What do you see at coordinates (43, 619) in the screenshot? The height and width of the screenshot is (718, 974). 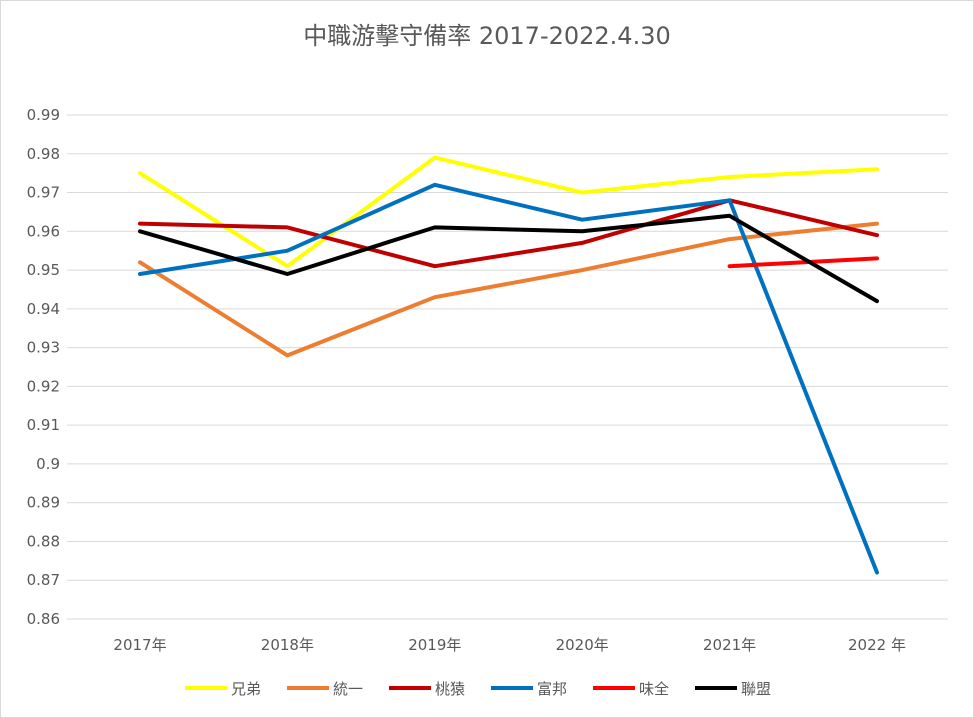 I see `y-tick-label: 0.86` at bounding box center [43, 619].